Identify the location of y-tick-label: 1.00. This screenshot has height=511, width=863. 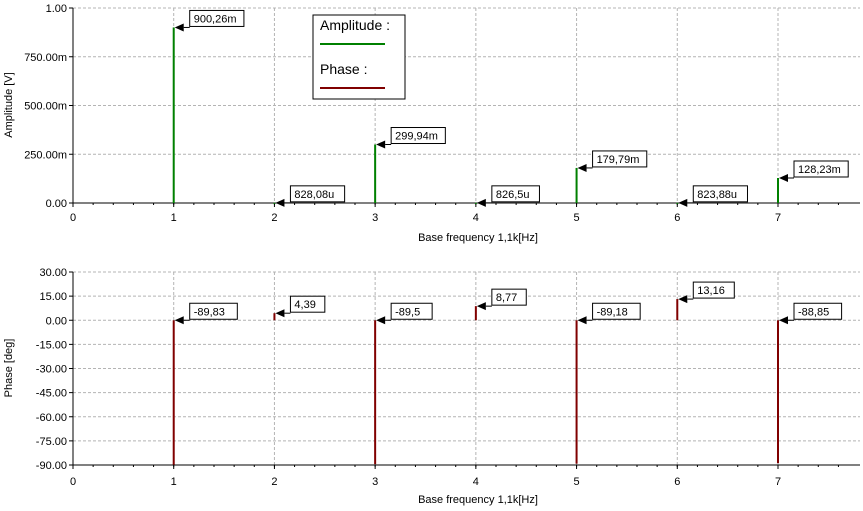
(56, 9).